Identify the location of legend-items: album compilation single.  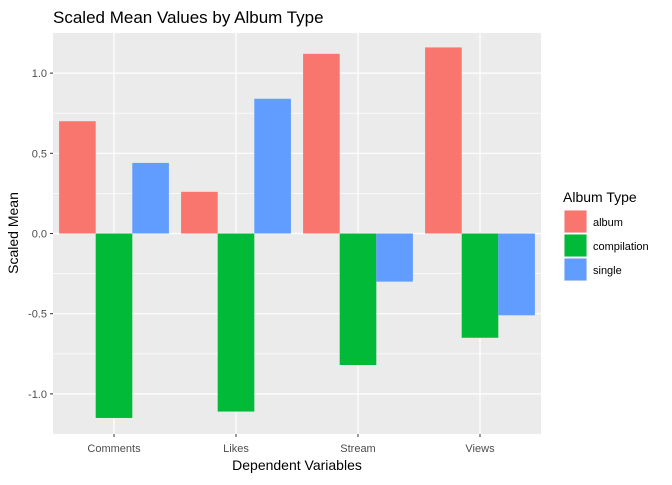
(606, 245).